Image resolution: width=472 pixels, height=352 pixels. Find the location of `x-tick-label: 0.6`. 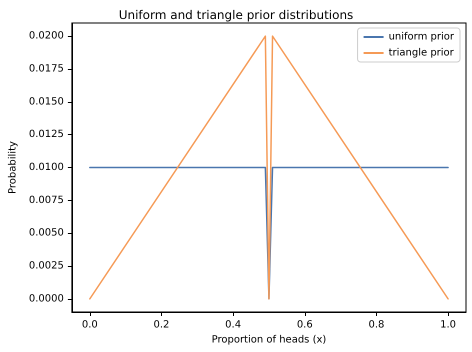

x-tick-label: 0.6 is located at coordinates (304, 325).